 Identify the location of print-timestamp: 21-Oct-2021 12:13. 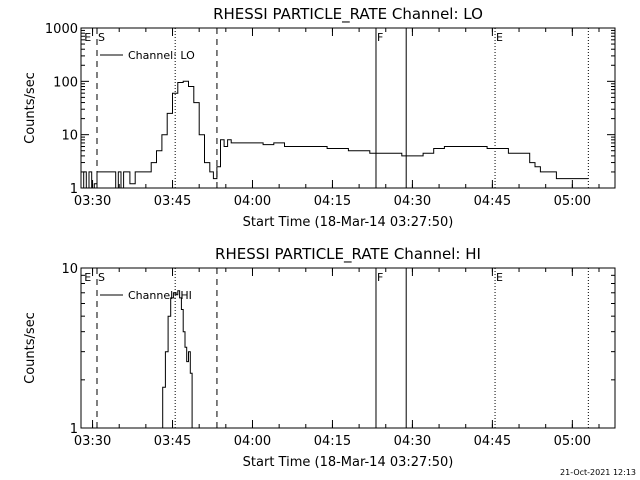
(598, 472).